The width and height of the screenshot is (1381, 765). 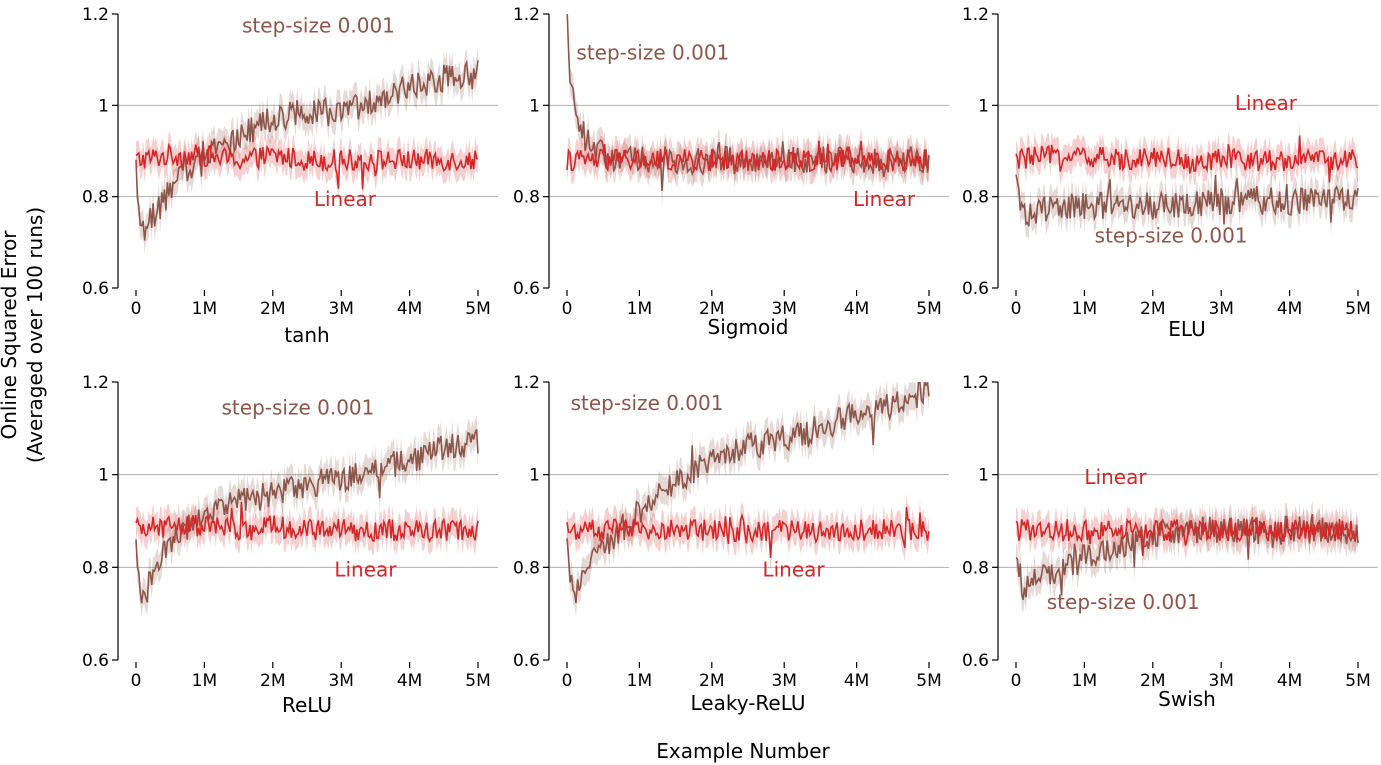 What do you see at coordinates (1187, 699) in the screenshot?
I see `panel-title: Swish` at bounding box center [1187, 699].